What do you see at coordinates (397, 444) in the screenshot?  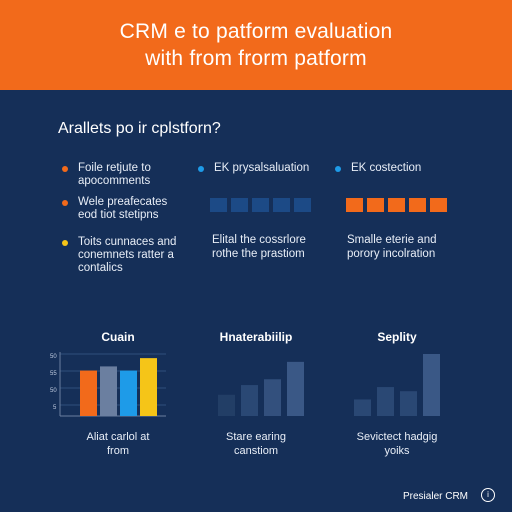 I see `chart-3-caption: Sevictect hadgig yoiks` at bounding box center [397, 444].